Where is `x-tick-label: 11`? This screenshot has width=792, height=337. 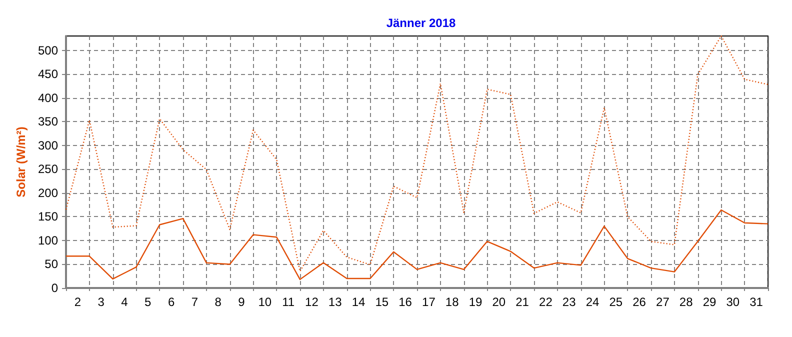 x-tick-label: 11 is located at coordinates (288, 302).